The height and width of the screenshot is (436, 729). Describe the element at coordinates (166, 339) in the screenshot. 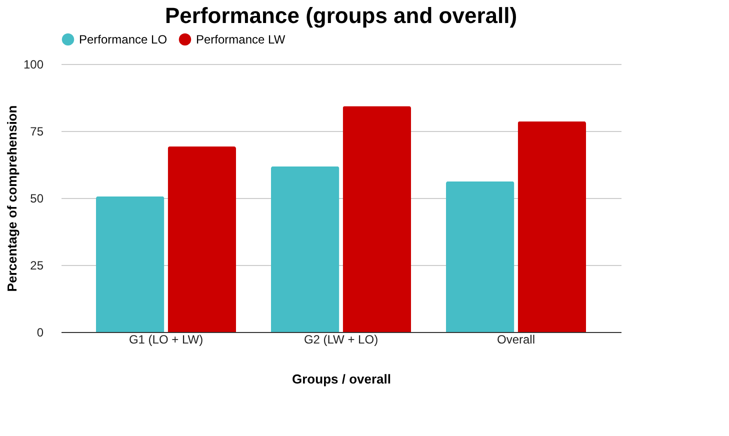

I see `x-tick-label: G1 (LO + LW)` at that location.